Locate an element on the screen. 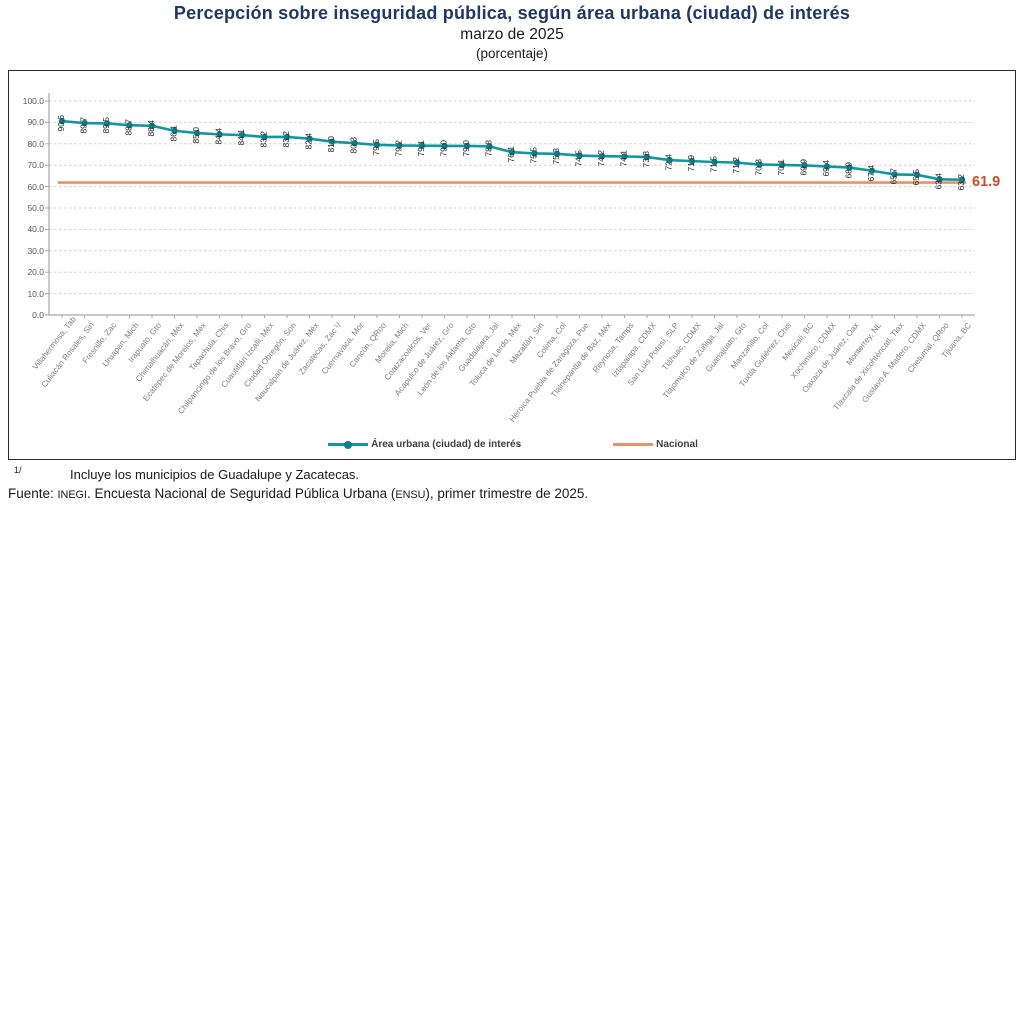 Image resolution: width=1024 pixels, height=1022 pixels. point-value-label: 63.2 is located at coordinates (961, 182).